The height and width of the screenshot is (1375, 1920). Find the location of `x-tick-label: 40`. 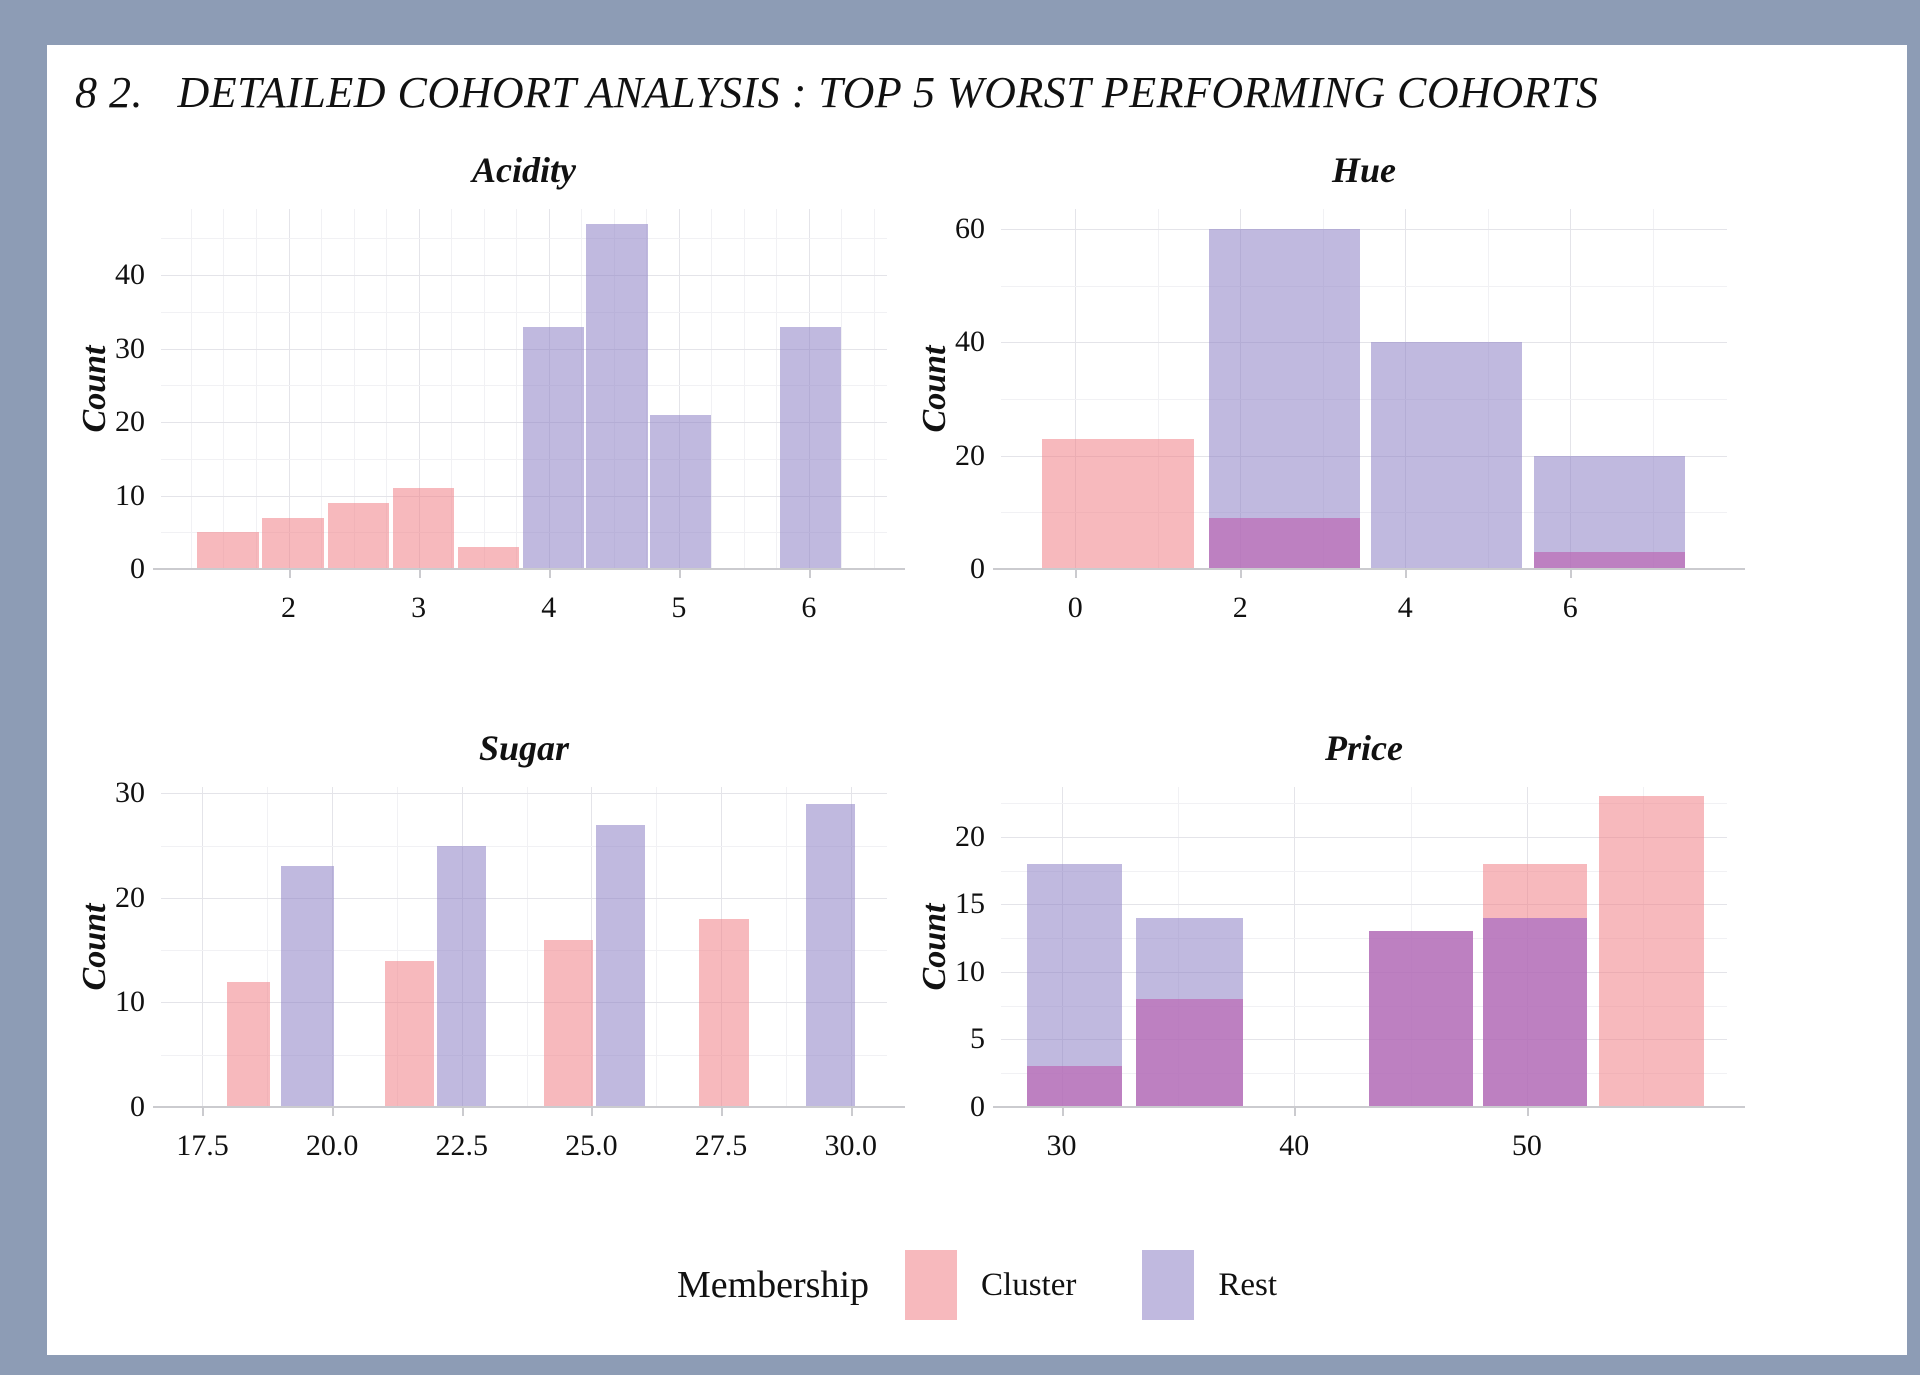

x-tick-label: 40 is located at coordinates (1294, 1145).